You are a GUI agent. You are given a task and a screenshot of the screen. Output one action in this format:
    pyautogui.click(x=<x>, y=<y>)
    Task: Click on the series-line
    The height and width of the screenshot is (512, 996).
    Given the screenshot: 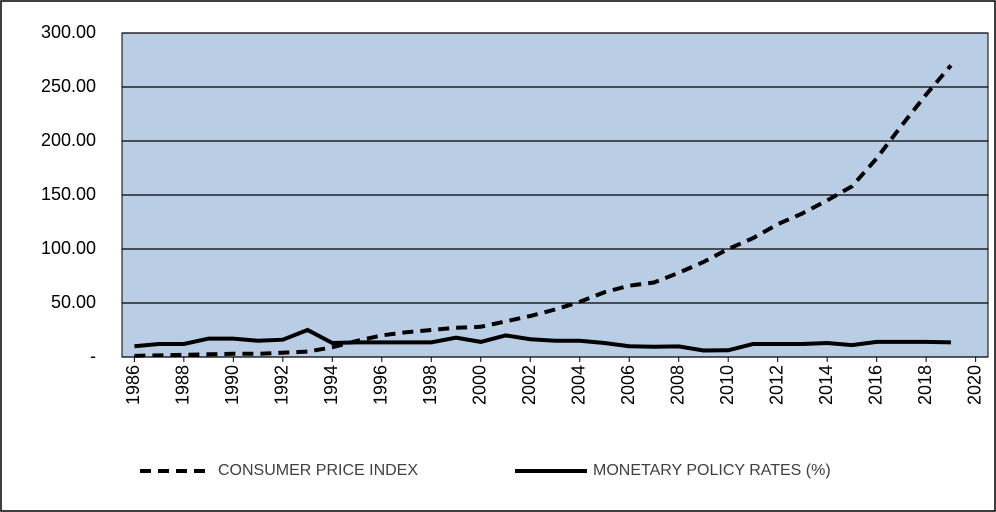 What is the action you would take?
    pyautogui.click(x=542, y=340)
    